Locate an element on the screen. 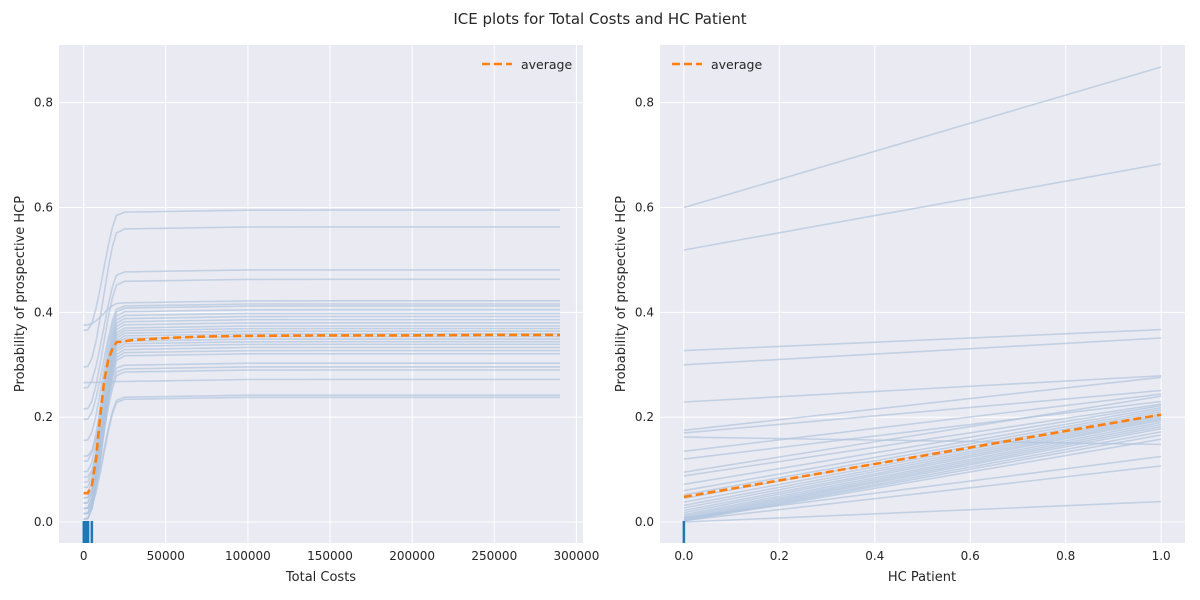 The width and height of the screenshot is (1200, 600). legend-hc-patient: average is located at coordinates (717, 64).